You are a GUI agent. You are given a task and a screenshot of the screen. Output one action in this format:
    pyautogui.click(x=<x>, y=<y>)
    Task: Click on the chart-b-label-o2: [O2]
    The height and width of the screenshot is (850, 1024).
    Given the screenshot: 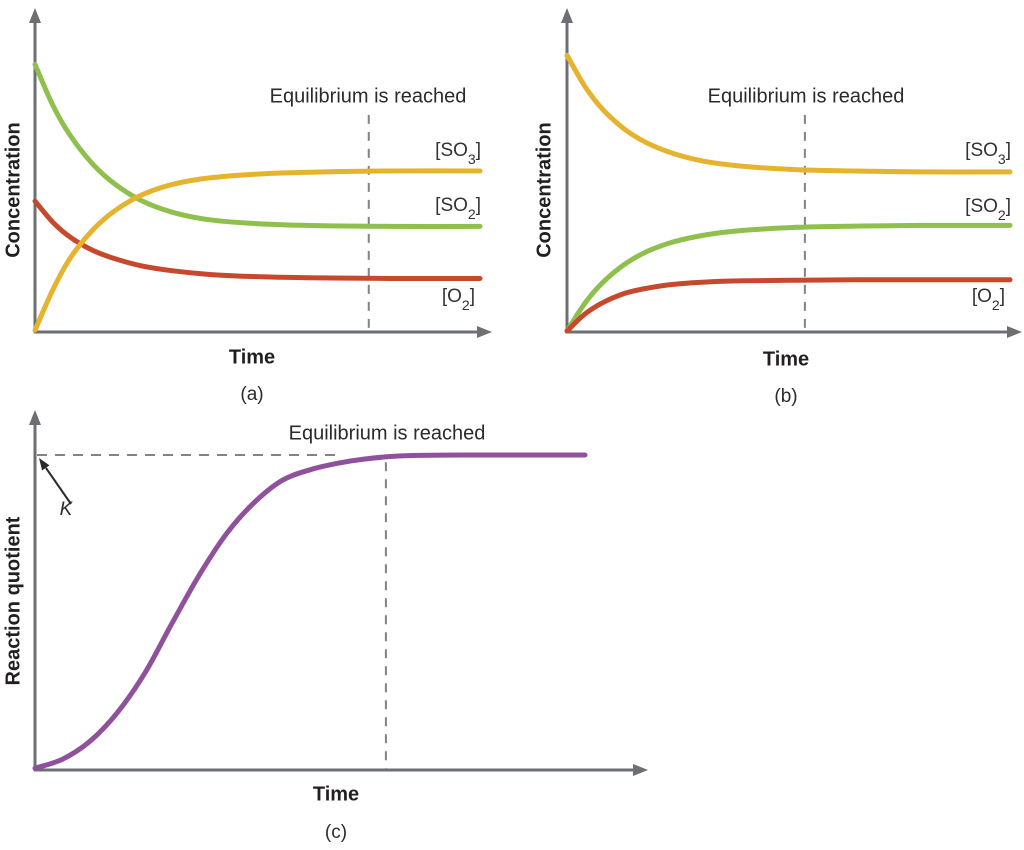 What is the action you would take?
    pyautogui.click(x=988, y=299)
    